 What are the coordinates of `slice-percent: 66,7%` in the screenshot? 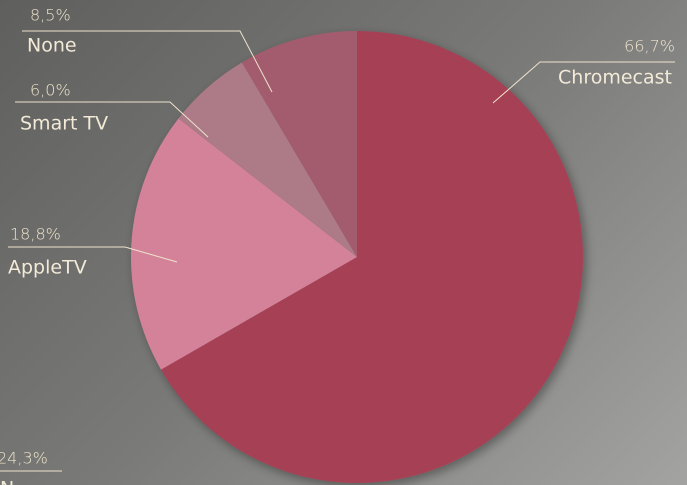 It's located at (649, 46).